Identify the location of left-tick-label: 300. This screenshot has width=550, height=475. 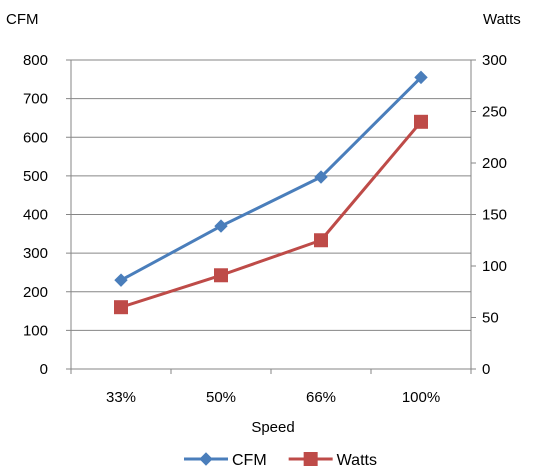
(35, 253).